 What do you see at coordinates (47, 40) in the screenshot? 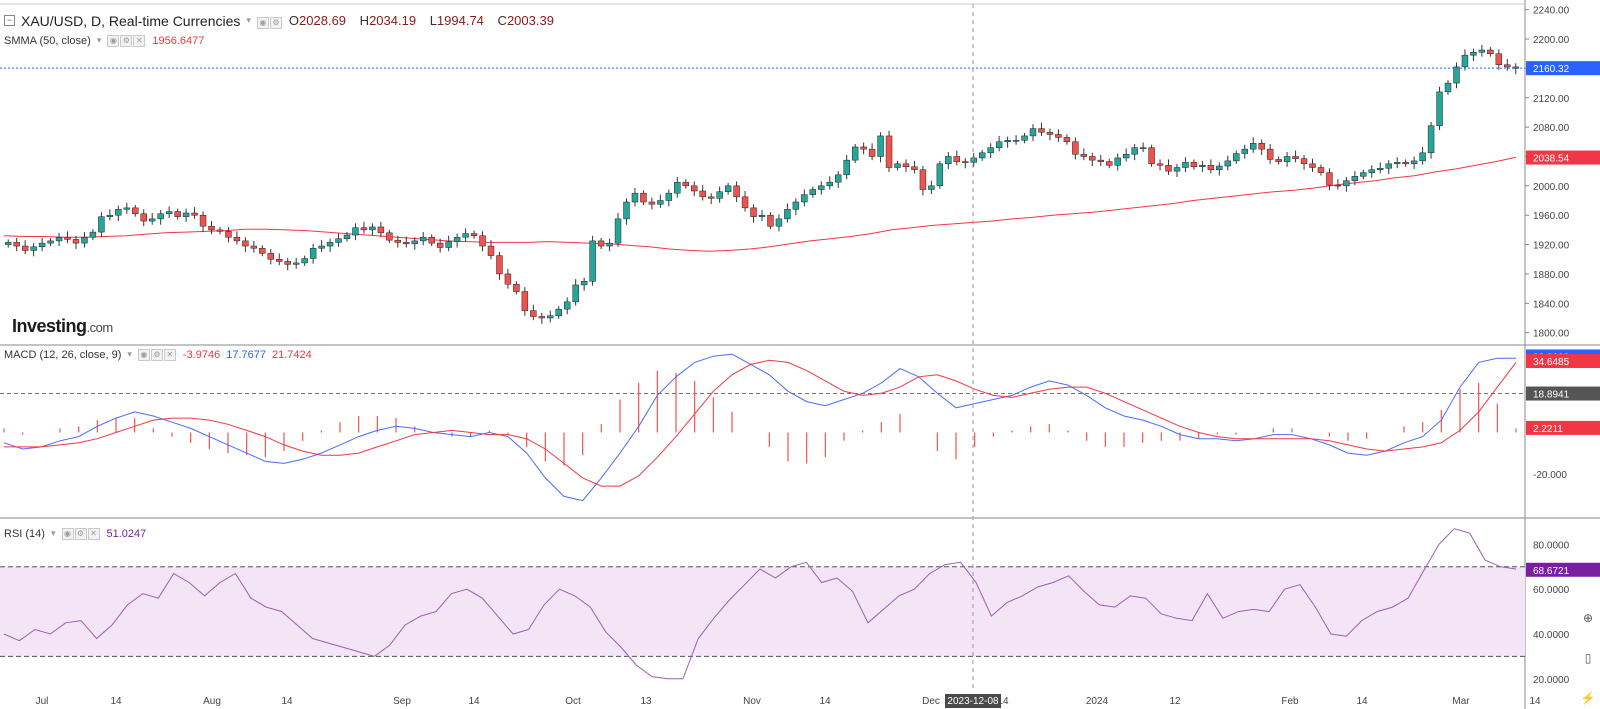
I see `smma-label: SMMA (50, close)` at bounding box center [47, 40].